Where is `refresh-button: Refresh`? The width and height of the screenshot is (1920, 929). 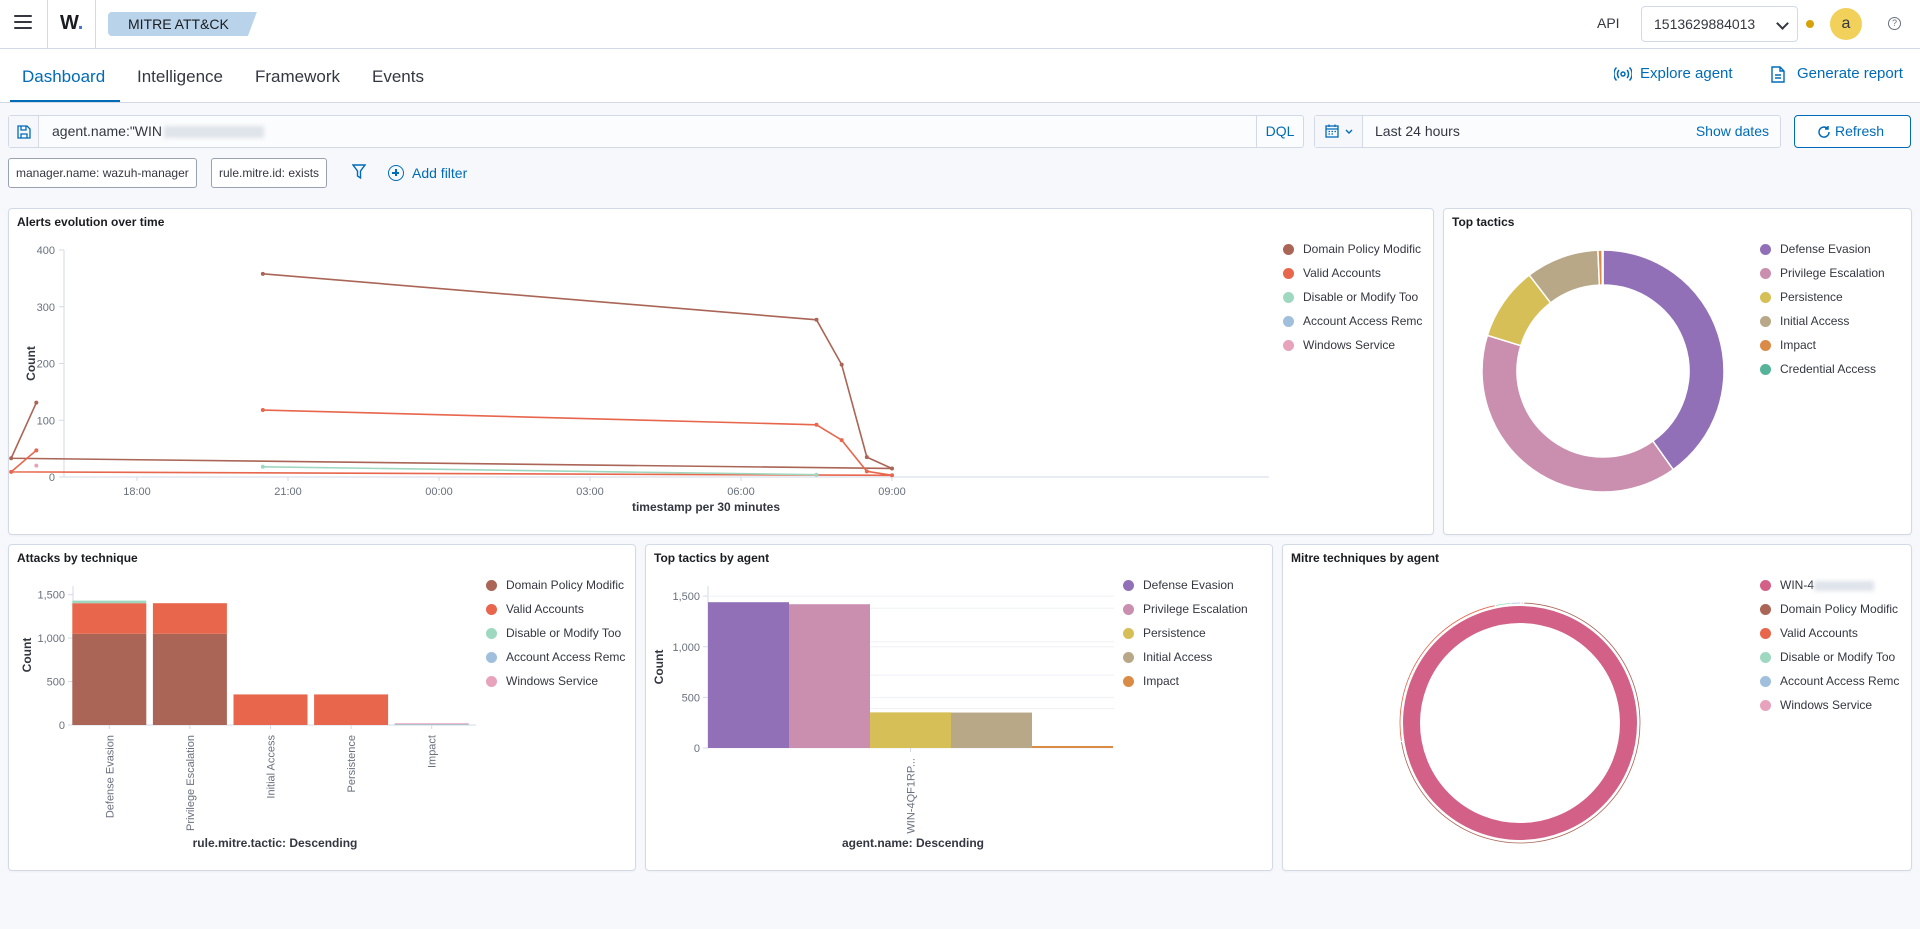 refresh-button: Refresh is located at coordinates (1852, 131).